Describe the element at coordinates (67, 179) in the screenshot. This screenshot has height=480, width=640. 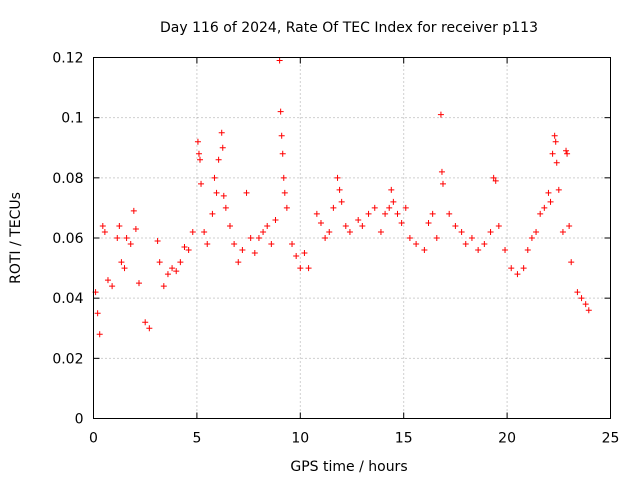
I see `y-tick-label: 0.08` at that location.